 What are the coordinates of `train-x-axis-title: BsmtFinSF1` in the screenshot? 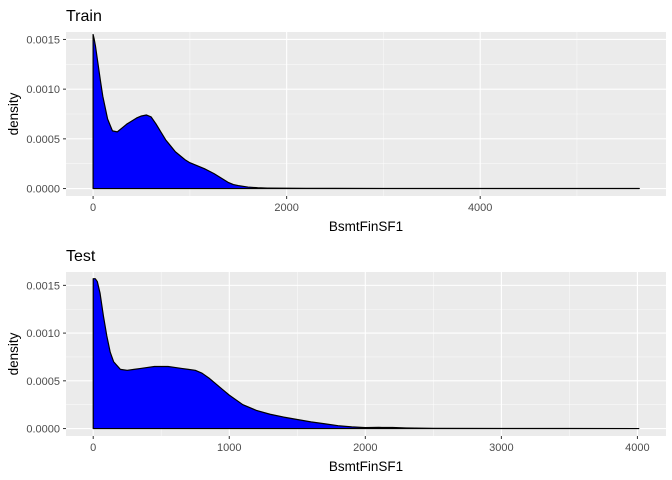 It's located at (366, 226).